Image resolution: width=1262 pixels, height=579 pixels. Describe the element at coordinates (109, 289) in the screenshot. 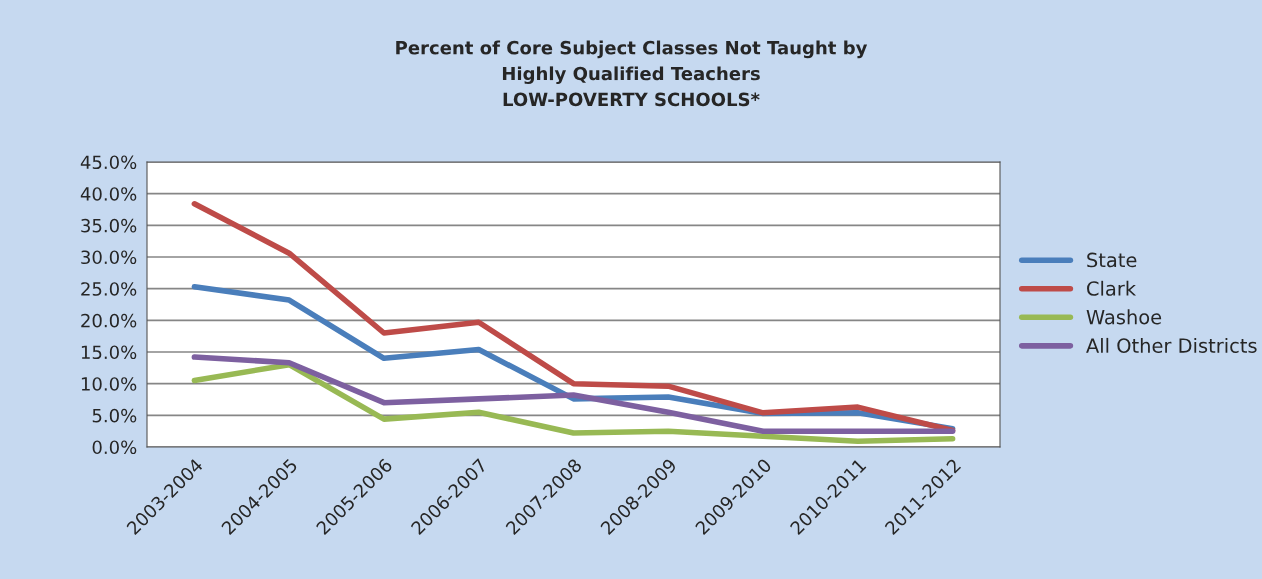

I see `y-tick-label: 25.0%` at that location.